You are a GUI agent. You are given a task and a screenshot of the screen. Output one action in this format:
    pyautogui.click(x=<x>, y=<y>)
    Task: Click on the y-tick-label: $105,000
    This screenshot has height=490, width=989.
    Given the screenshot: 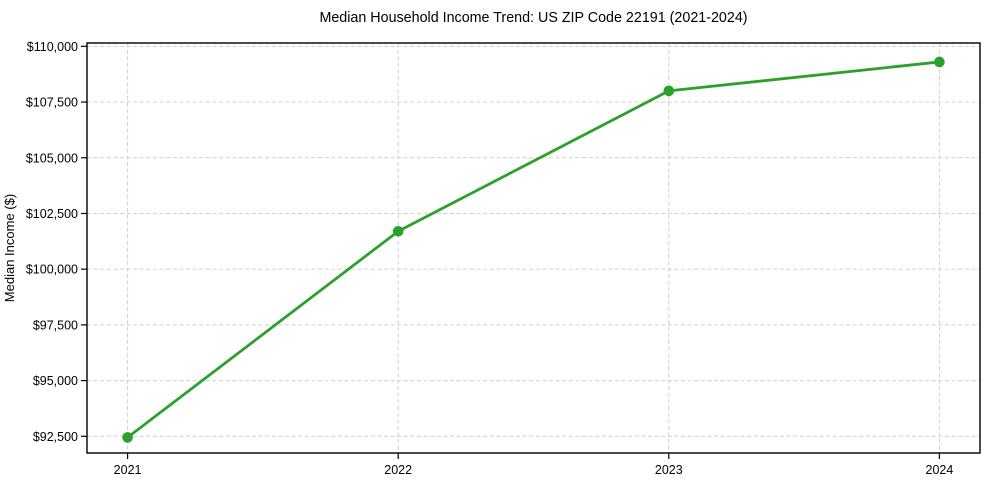 What is the action you would take?
    pyautogui.click(x=52, y=158)
    